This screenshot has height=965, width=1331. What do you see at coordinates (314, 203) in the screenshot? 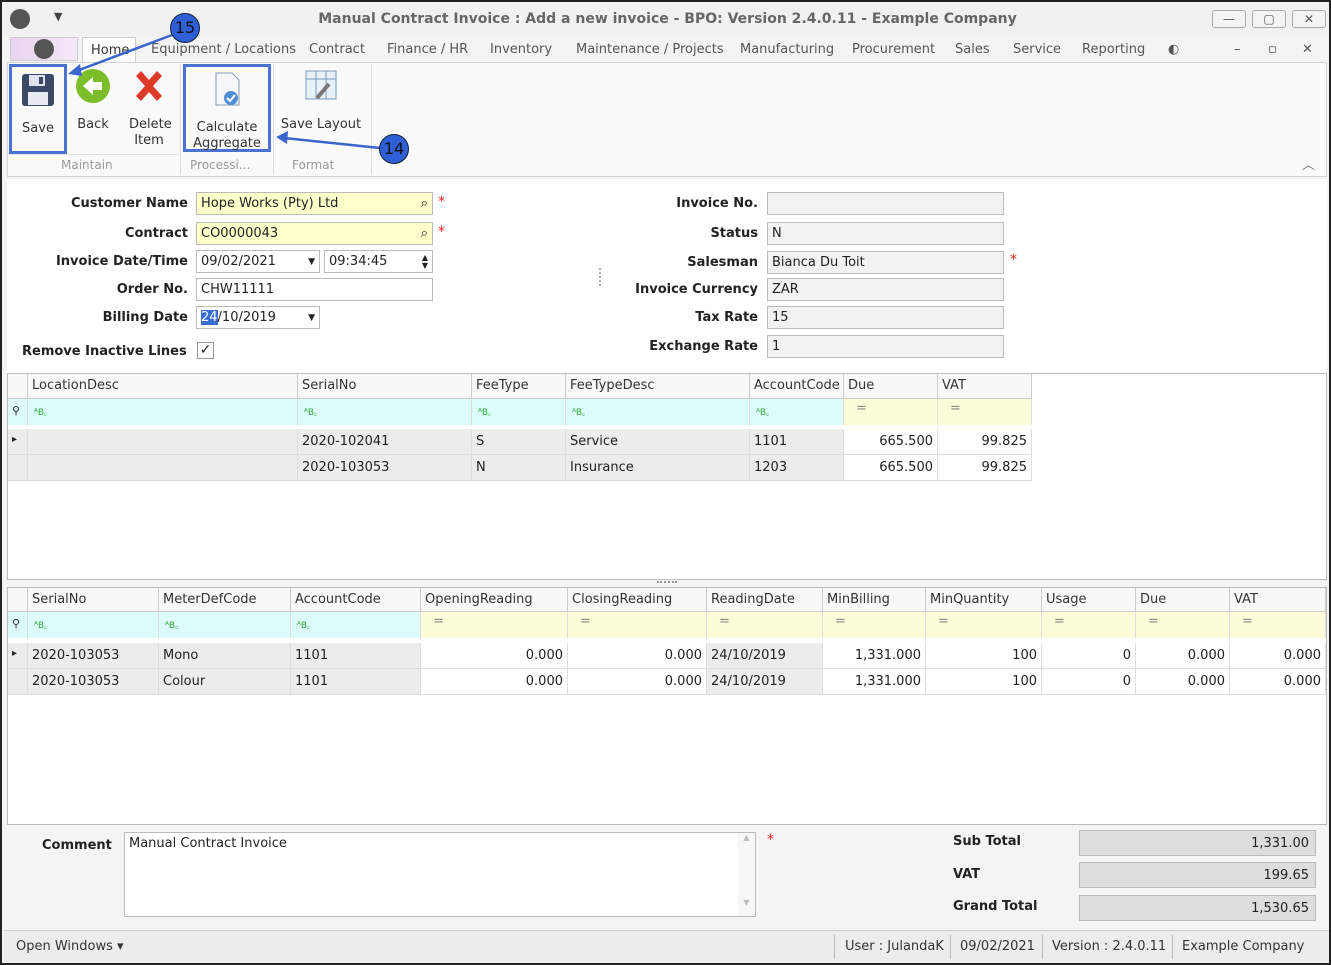
I see `customer-name-field: Hope Works (Pty) Ltd ⌕` at bounding box center [314, 203].